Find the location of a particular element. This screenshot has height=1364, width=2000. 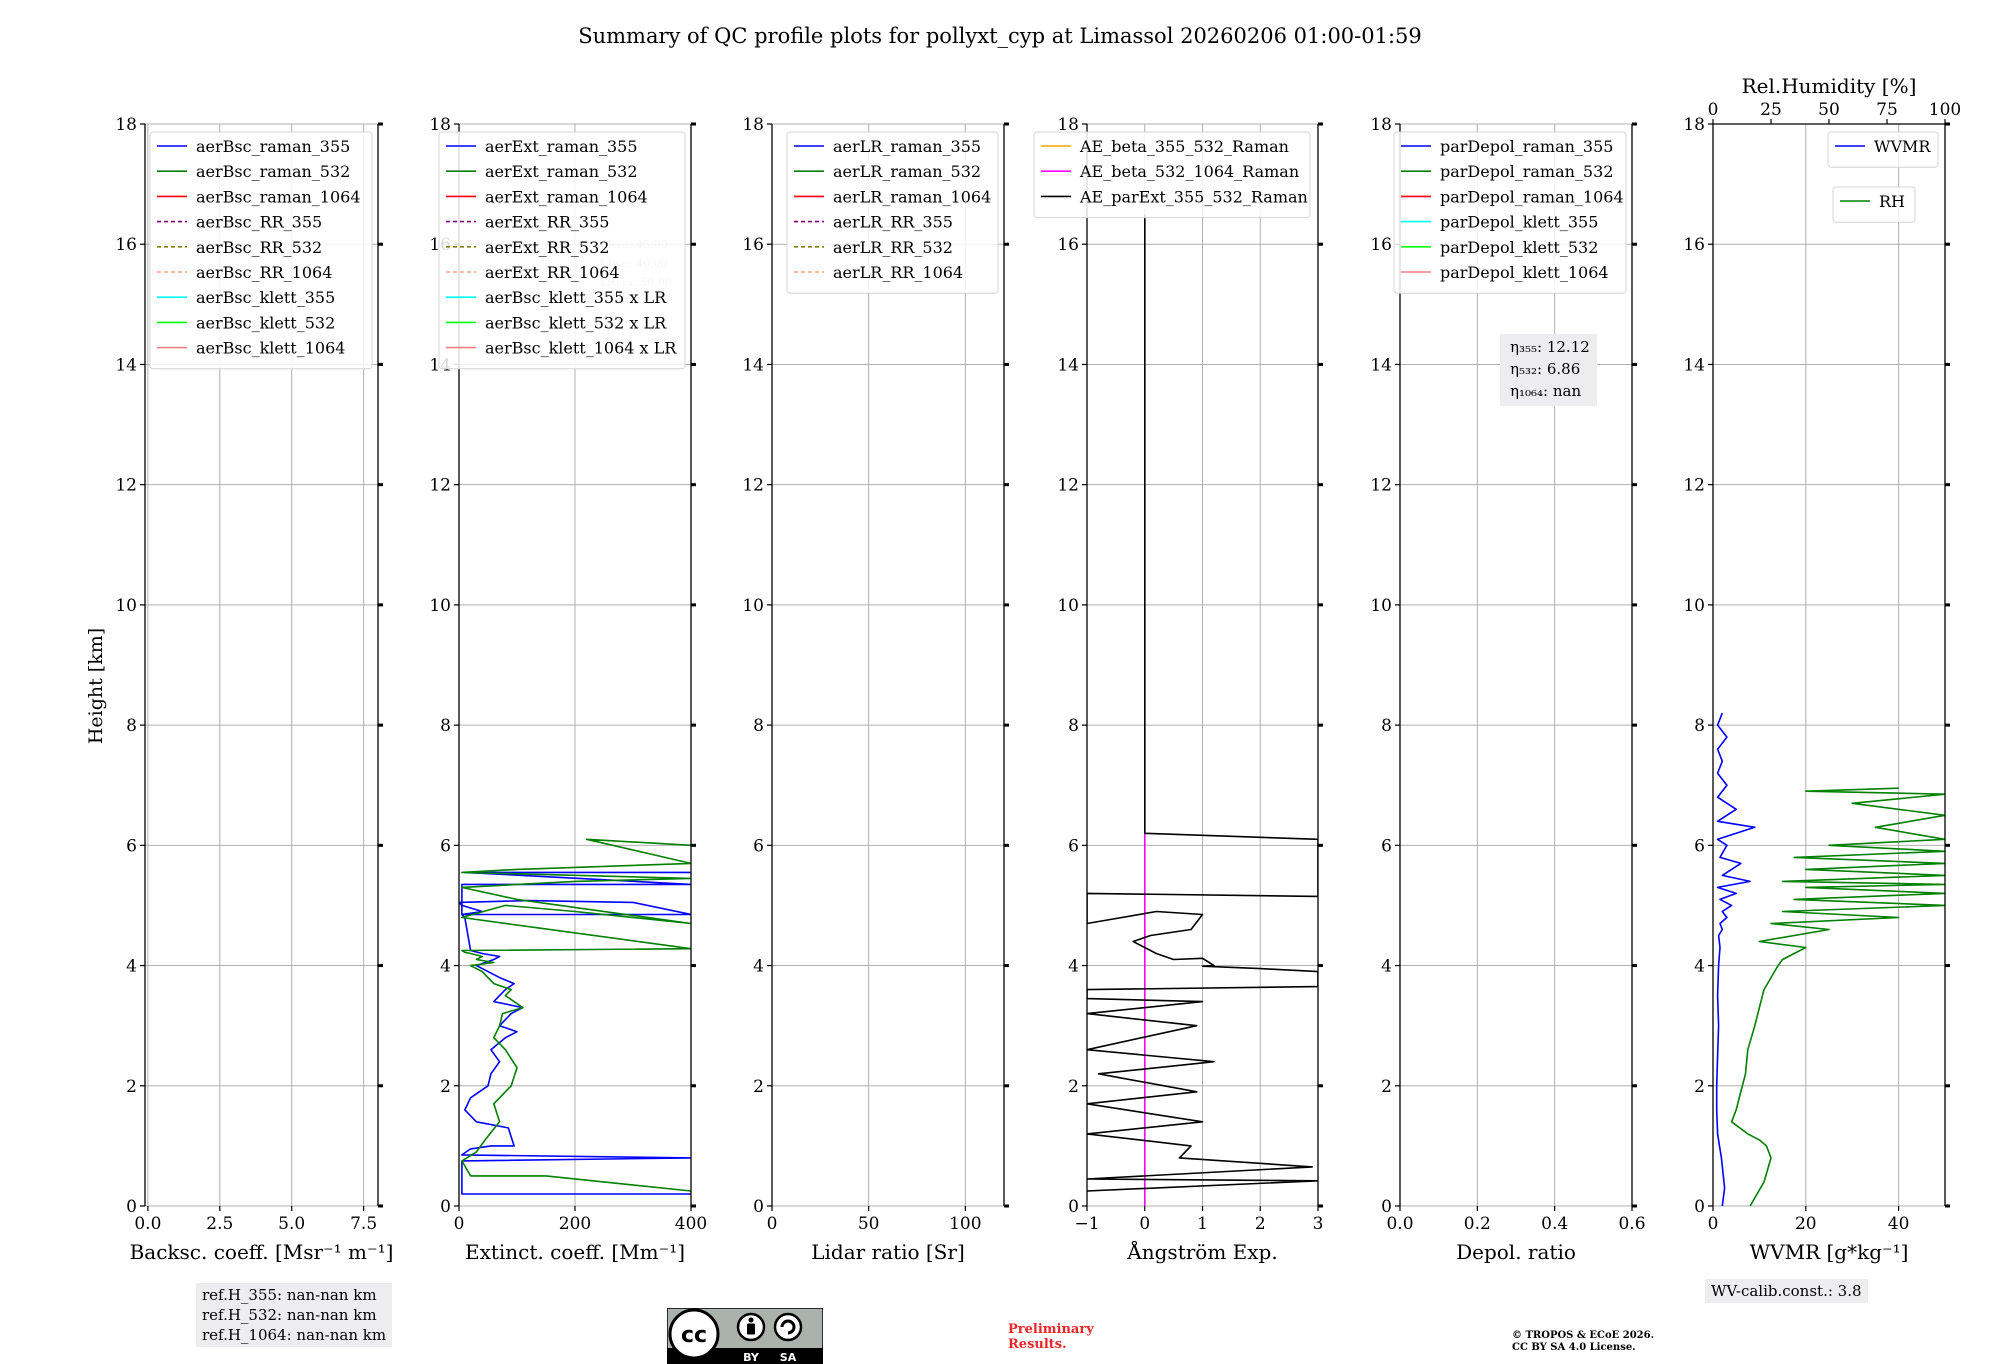

legend-entry: aerBsc_RR_1064 is located at coordinates (264, 272).